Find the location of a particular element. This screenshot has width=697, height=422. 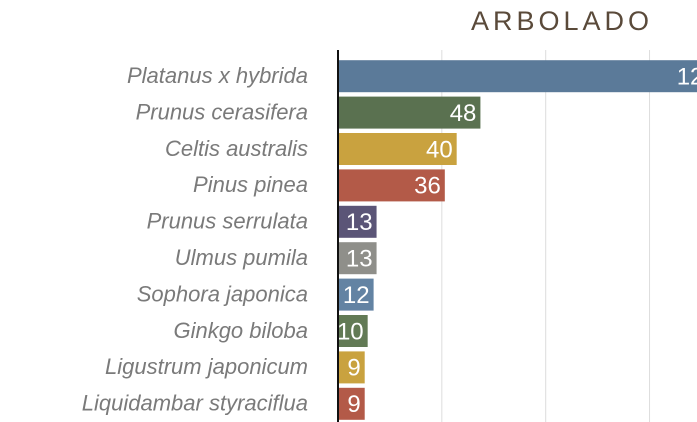

value-label: 40 is located at coordinates (439, 149).